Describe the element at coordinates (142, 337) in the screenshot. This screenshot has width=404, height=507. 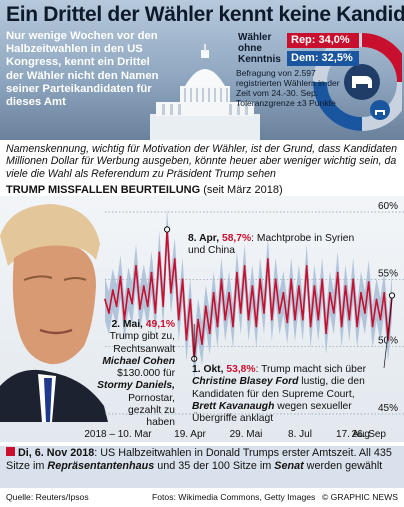
I see `annotation-mai-line1: Trump gibt zu,` at that location.